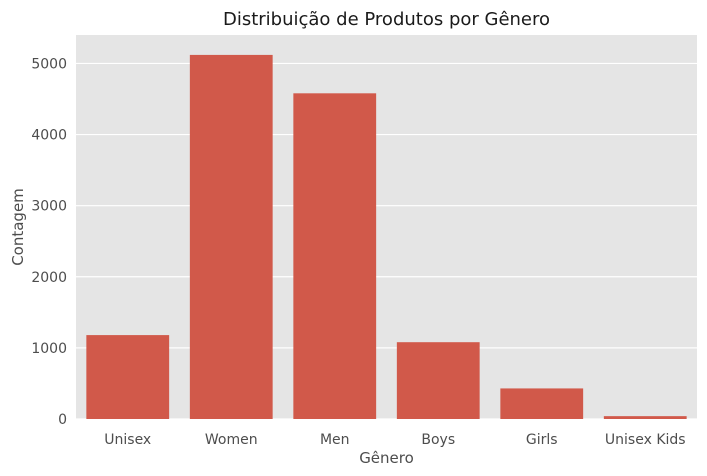 The width and height of the screenshot is (707, 476). Describe the element at coordinates (438, 380) in the screenshot. I see `bar-boys` at that location.